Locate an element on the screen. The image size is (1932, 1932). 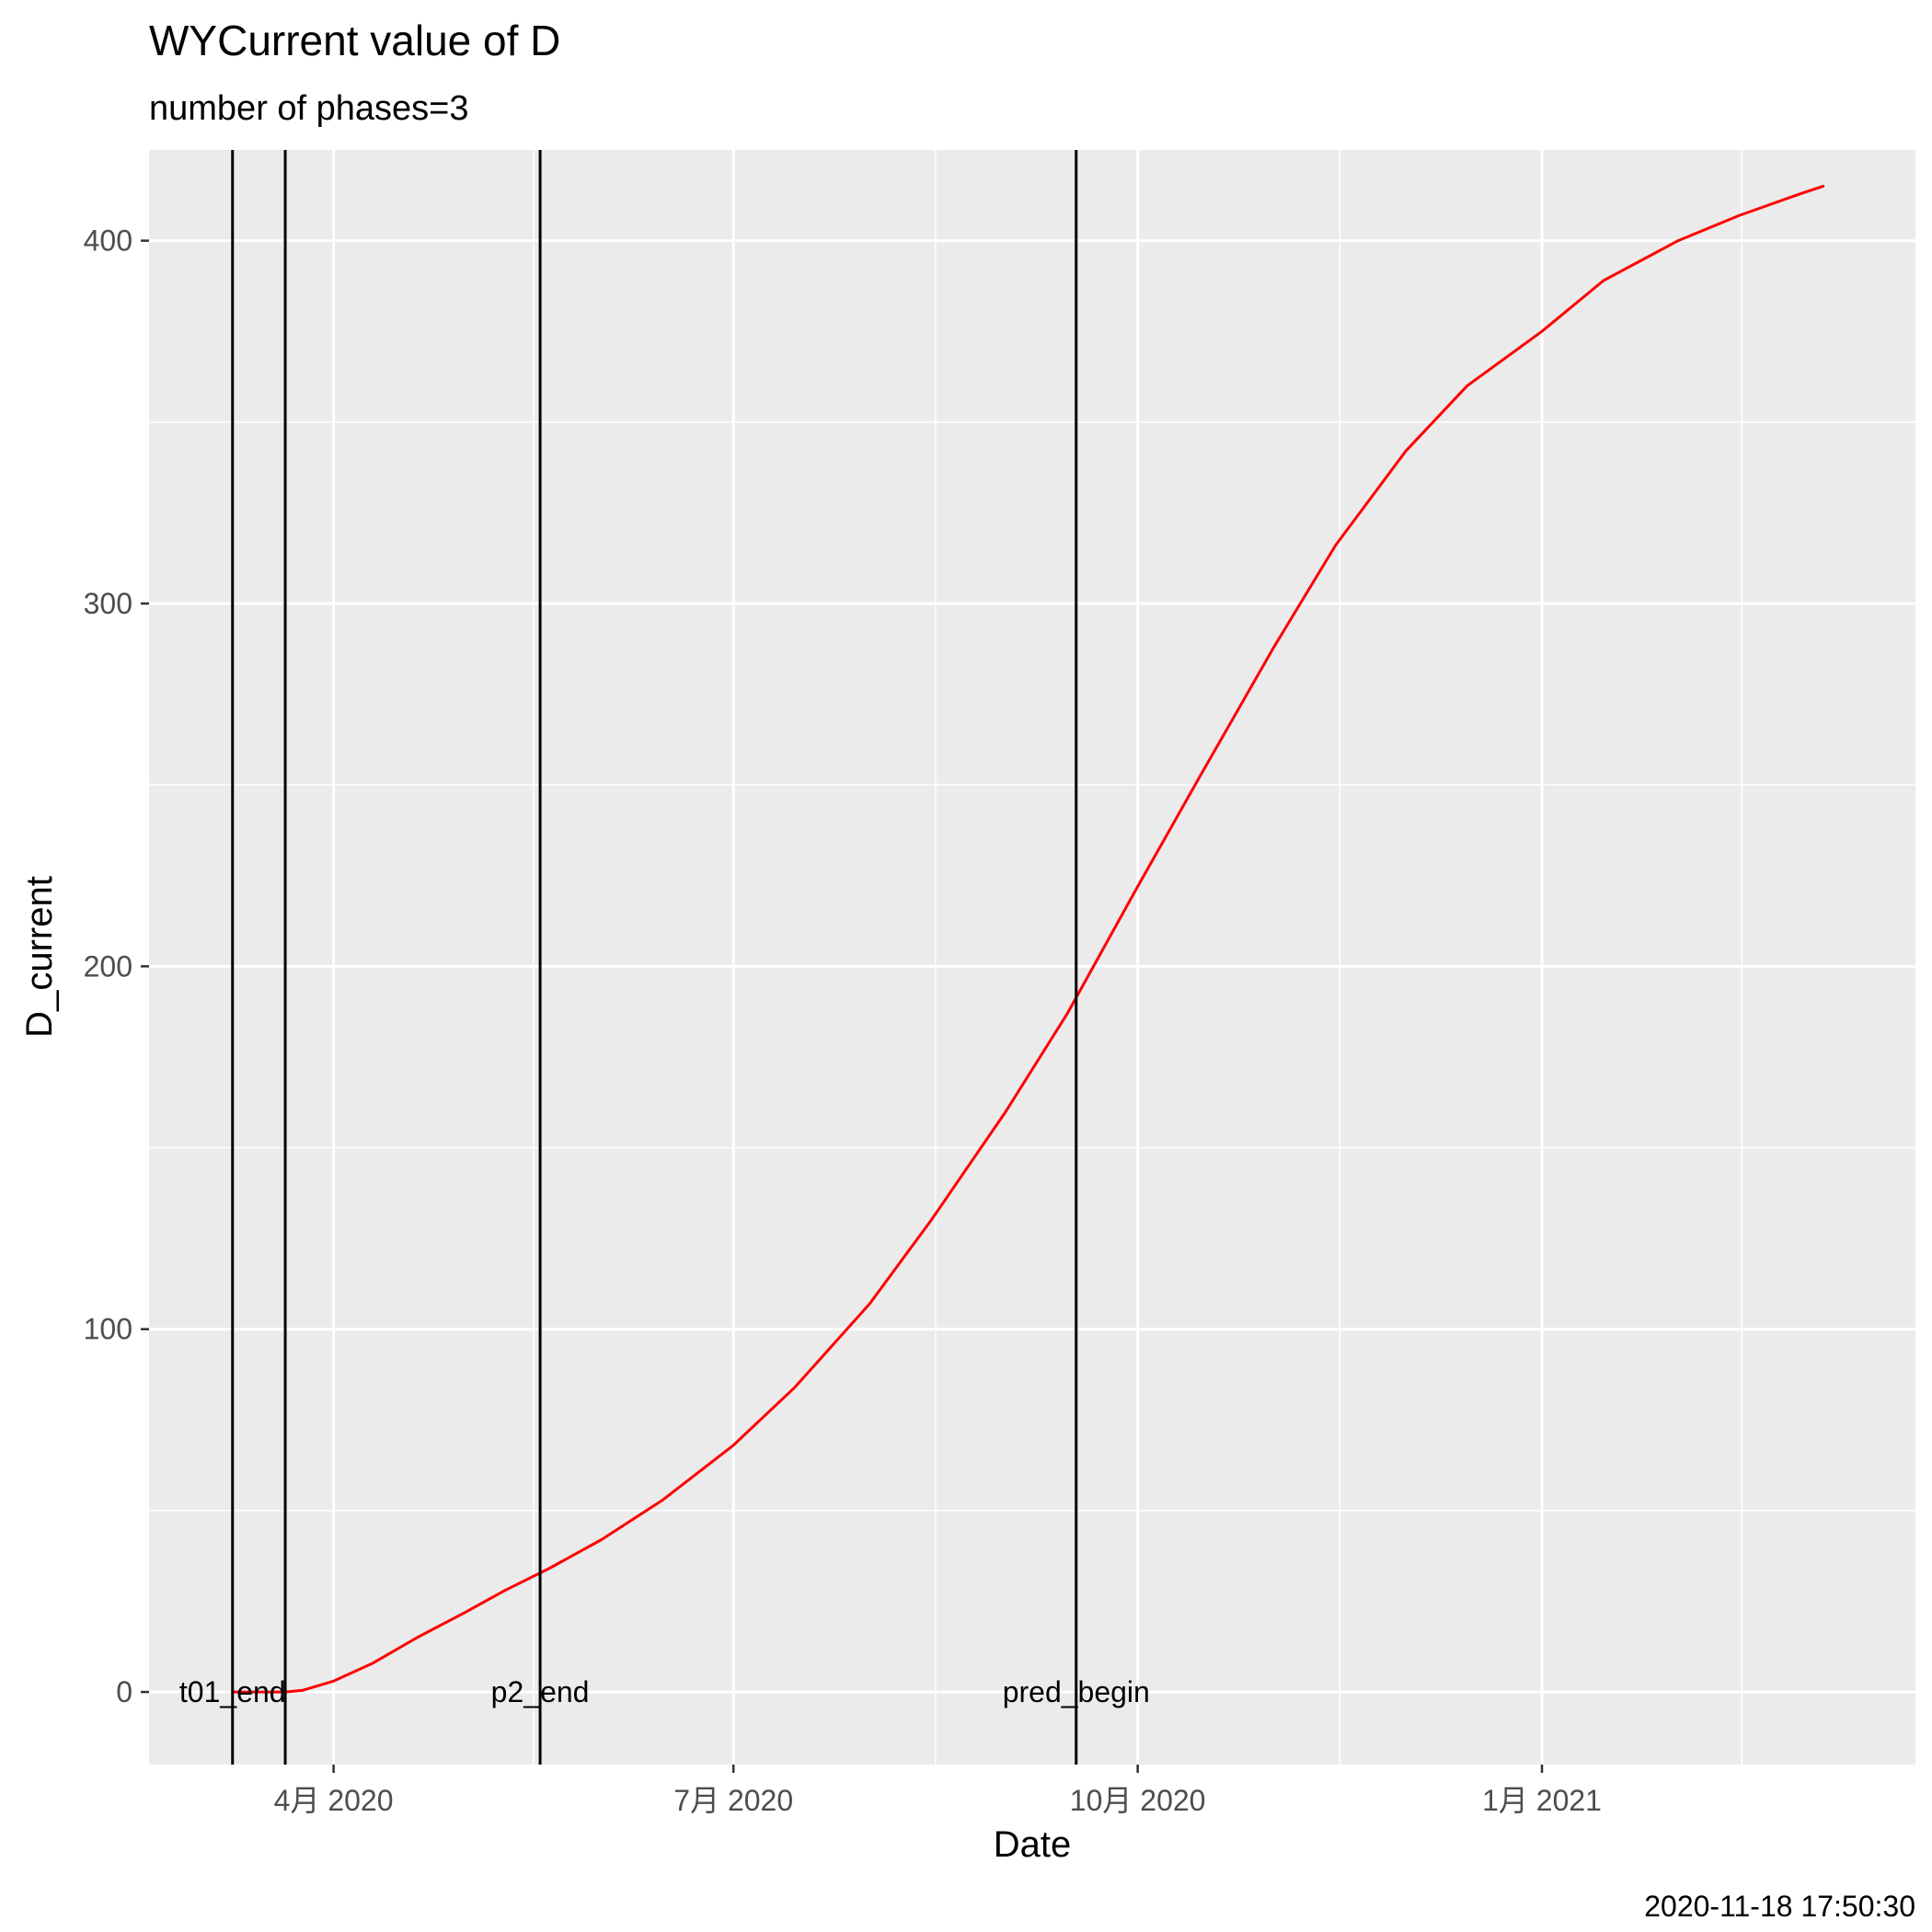
x-axis: 4月 2020 7月 2020 10月 2020 1月 2021 is located at coordinates (938, 1791).